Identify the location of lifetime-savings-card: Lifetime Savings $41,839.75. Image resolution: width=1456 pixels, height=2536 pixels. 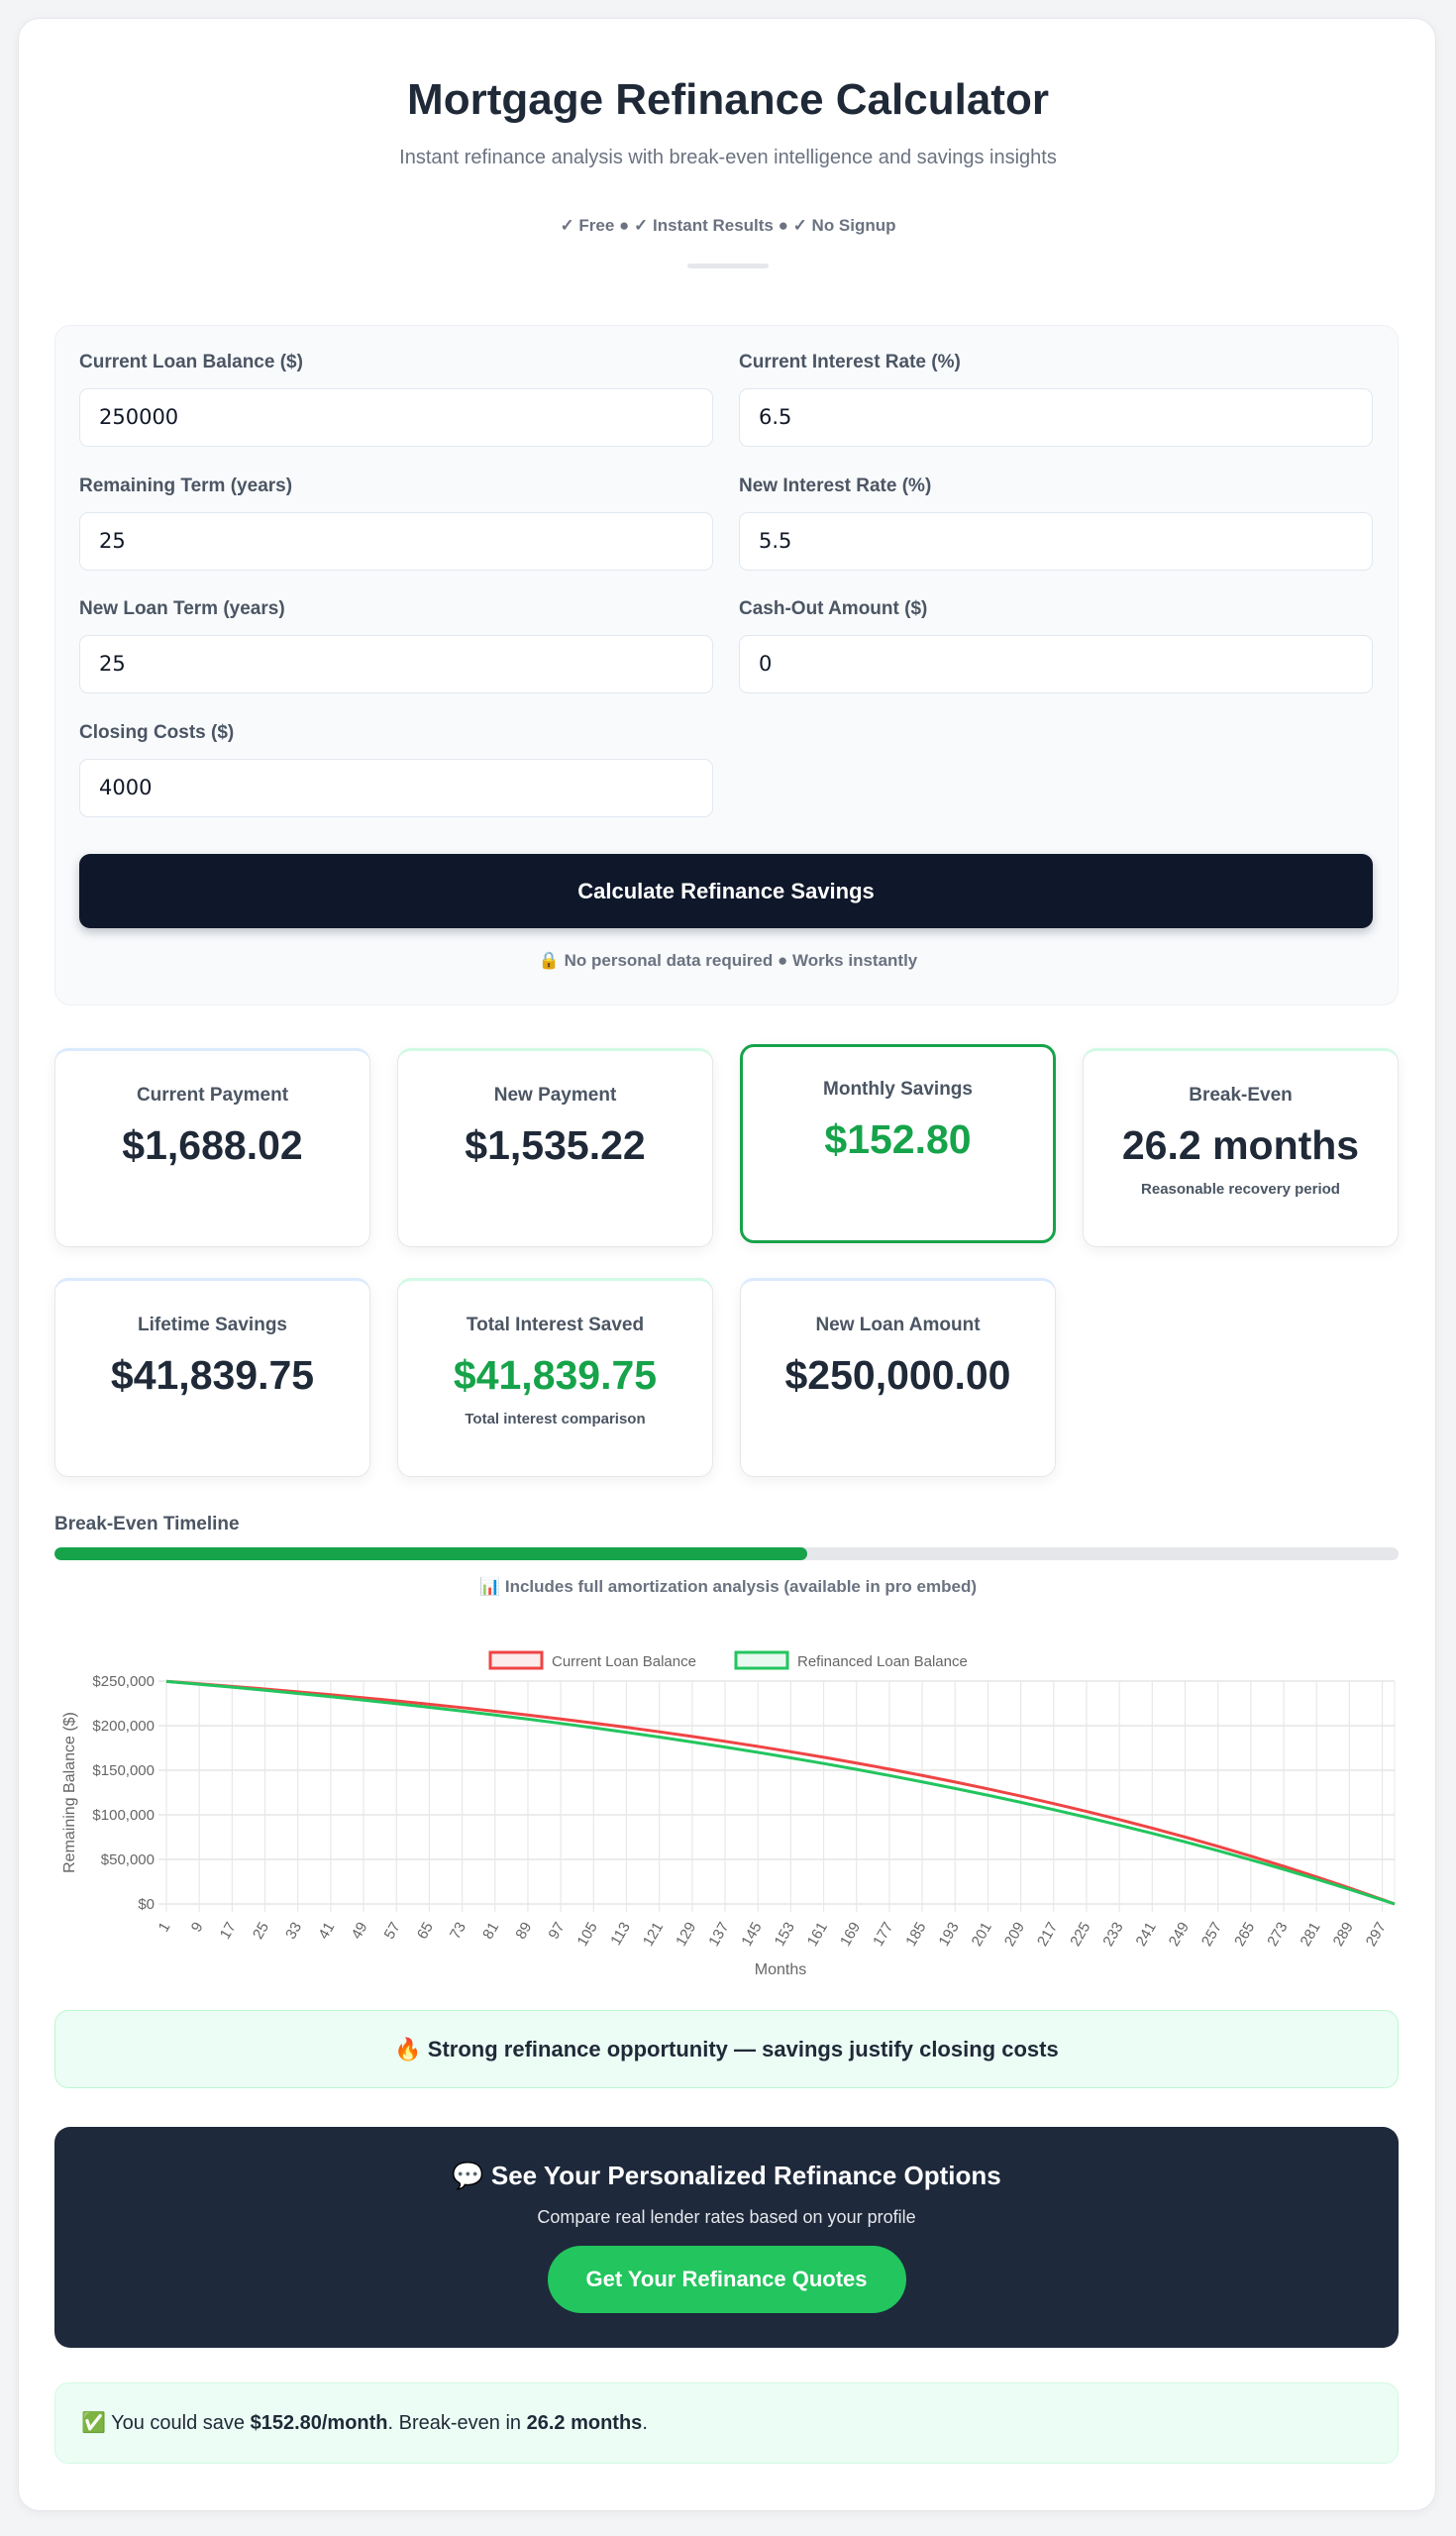
(212, 1377).